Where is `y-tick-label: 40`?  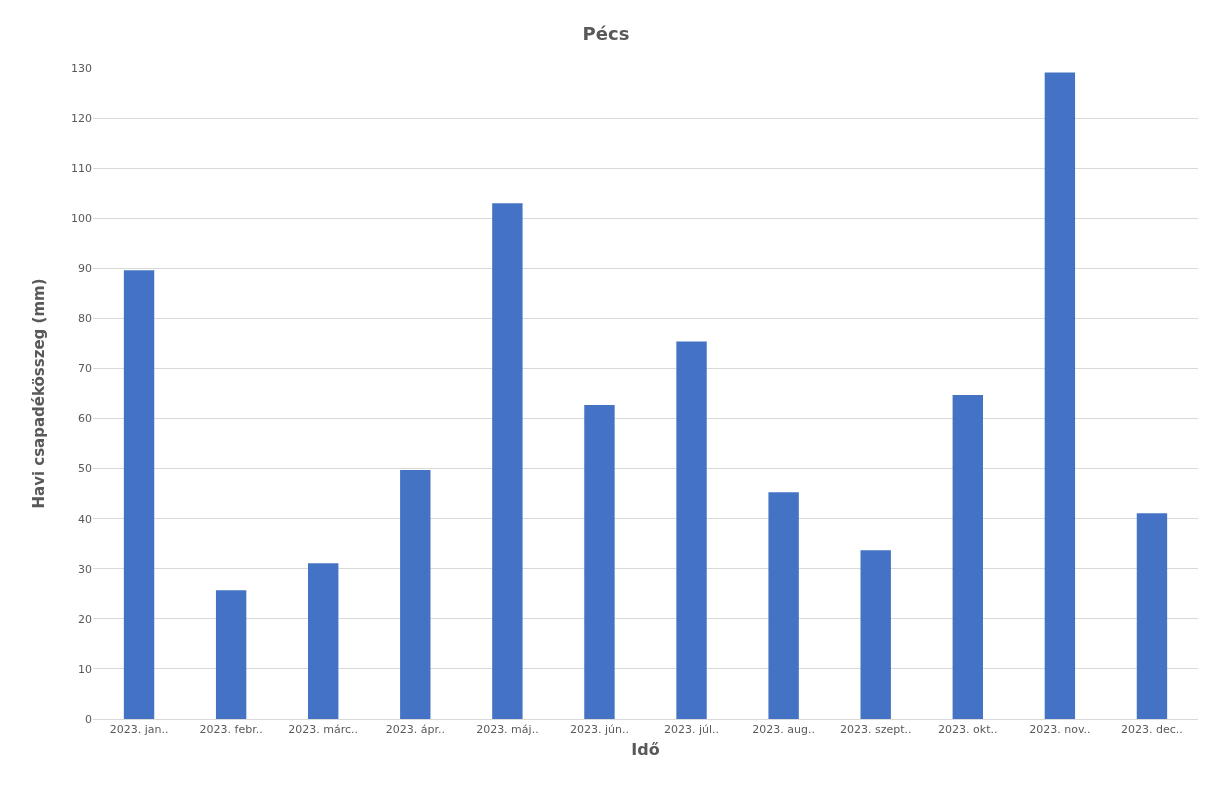 y-tick-label: 40 is located at coordinates (85, 519).